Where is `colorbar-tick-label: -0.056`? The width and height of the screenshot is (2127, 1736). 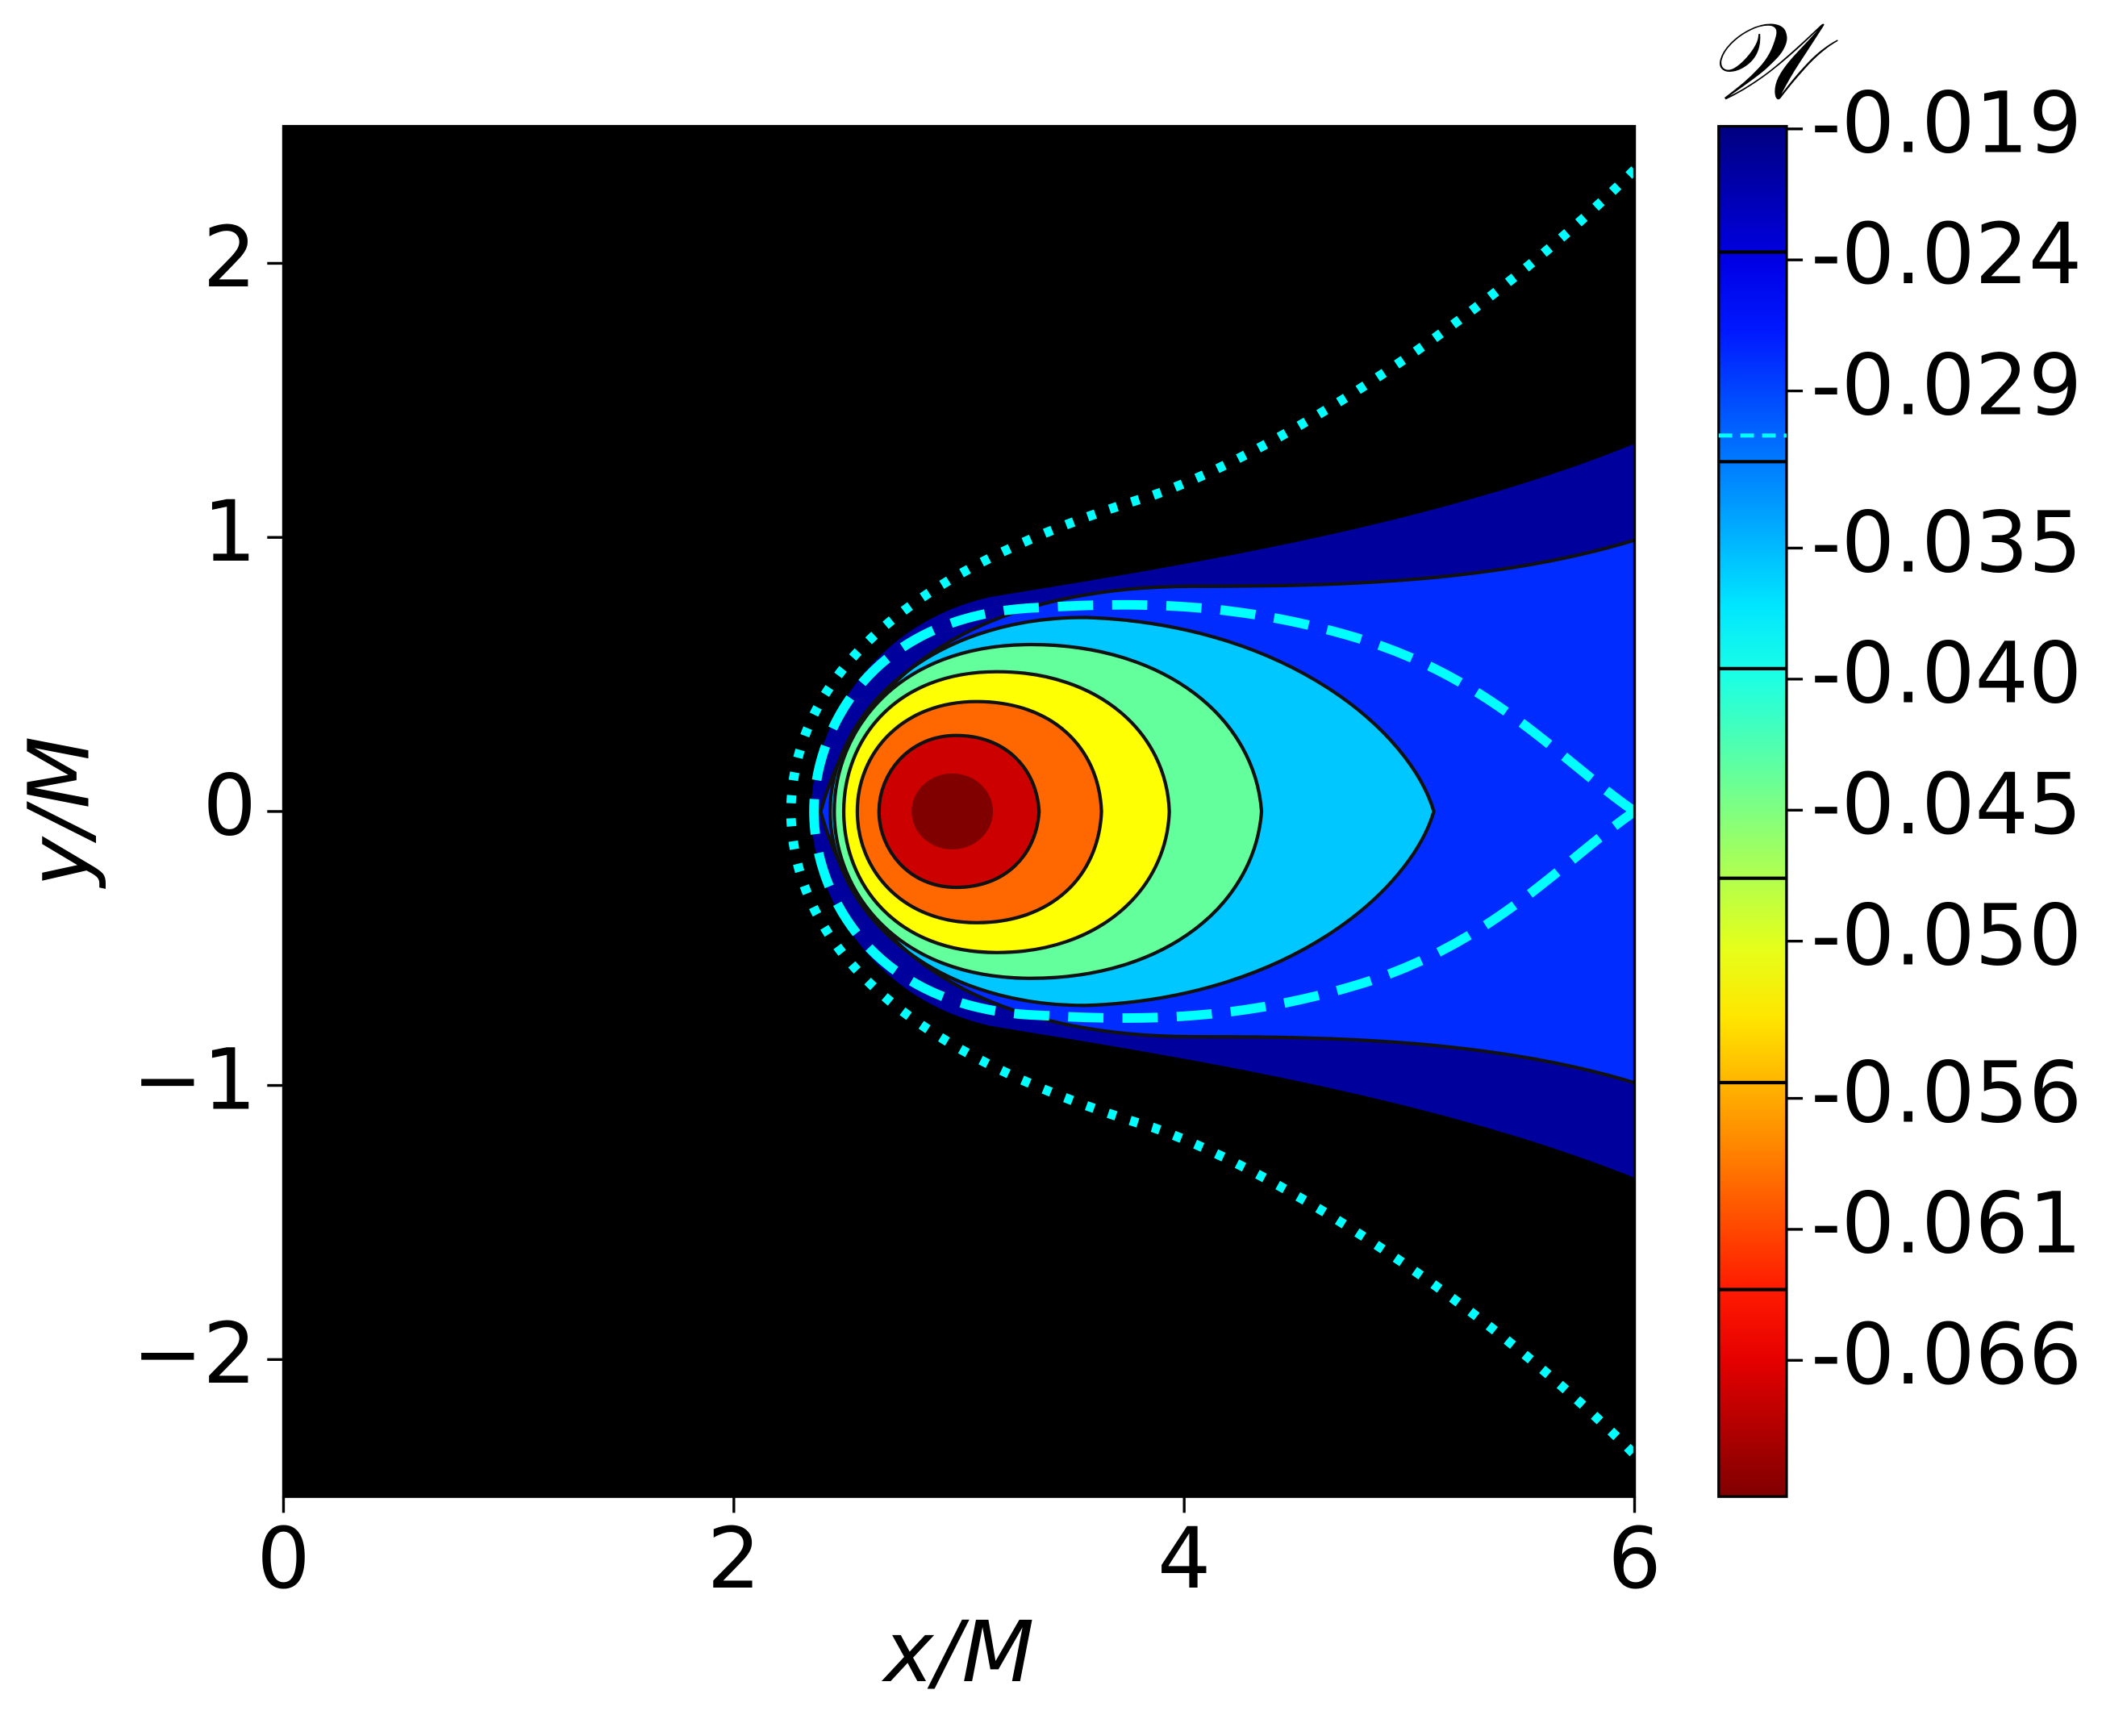
colorbar-tick-label: -0.056 is located at coordinates (1947, 1092).